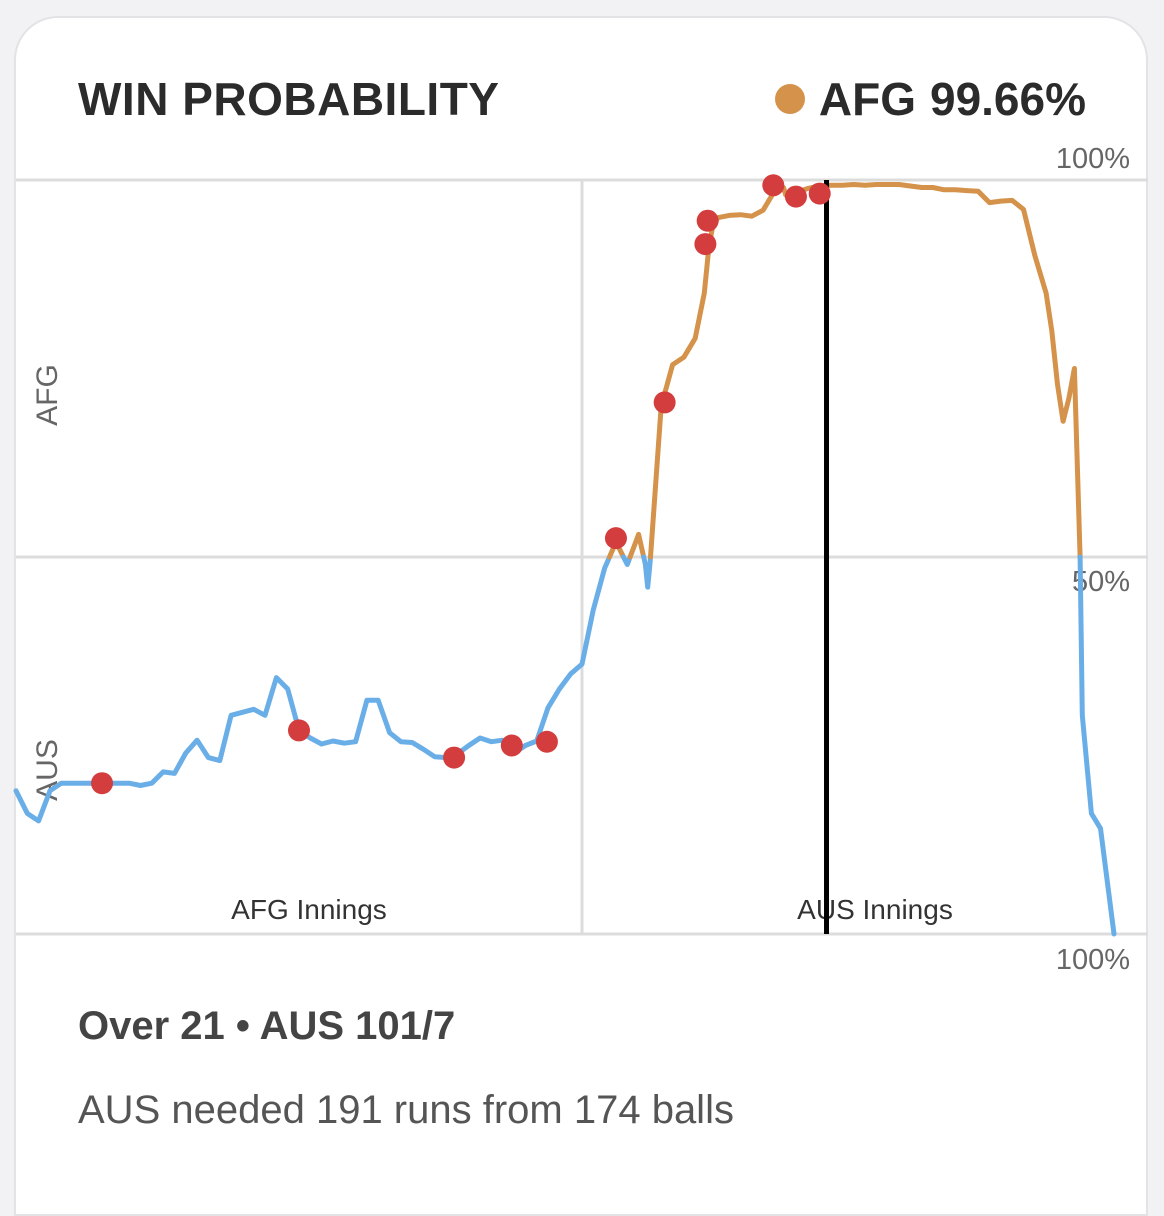  I want to click on over-number: Over 21, so click(151, 1026).